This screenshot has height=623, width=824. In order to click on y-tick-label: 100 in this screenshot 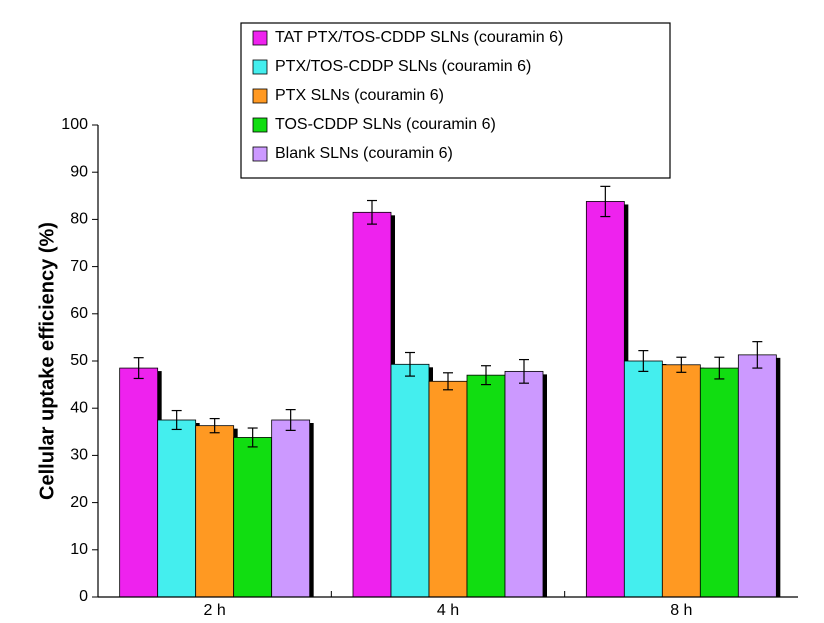, I will do `click(74, 124)`.